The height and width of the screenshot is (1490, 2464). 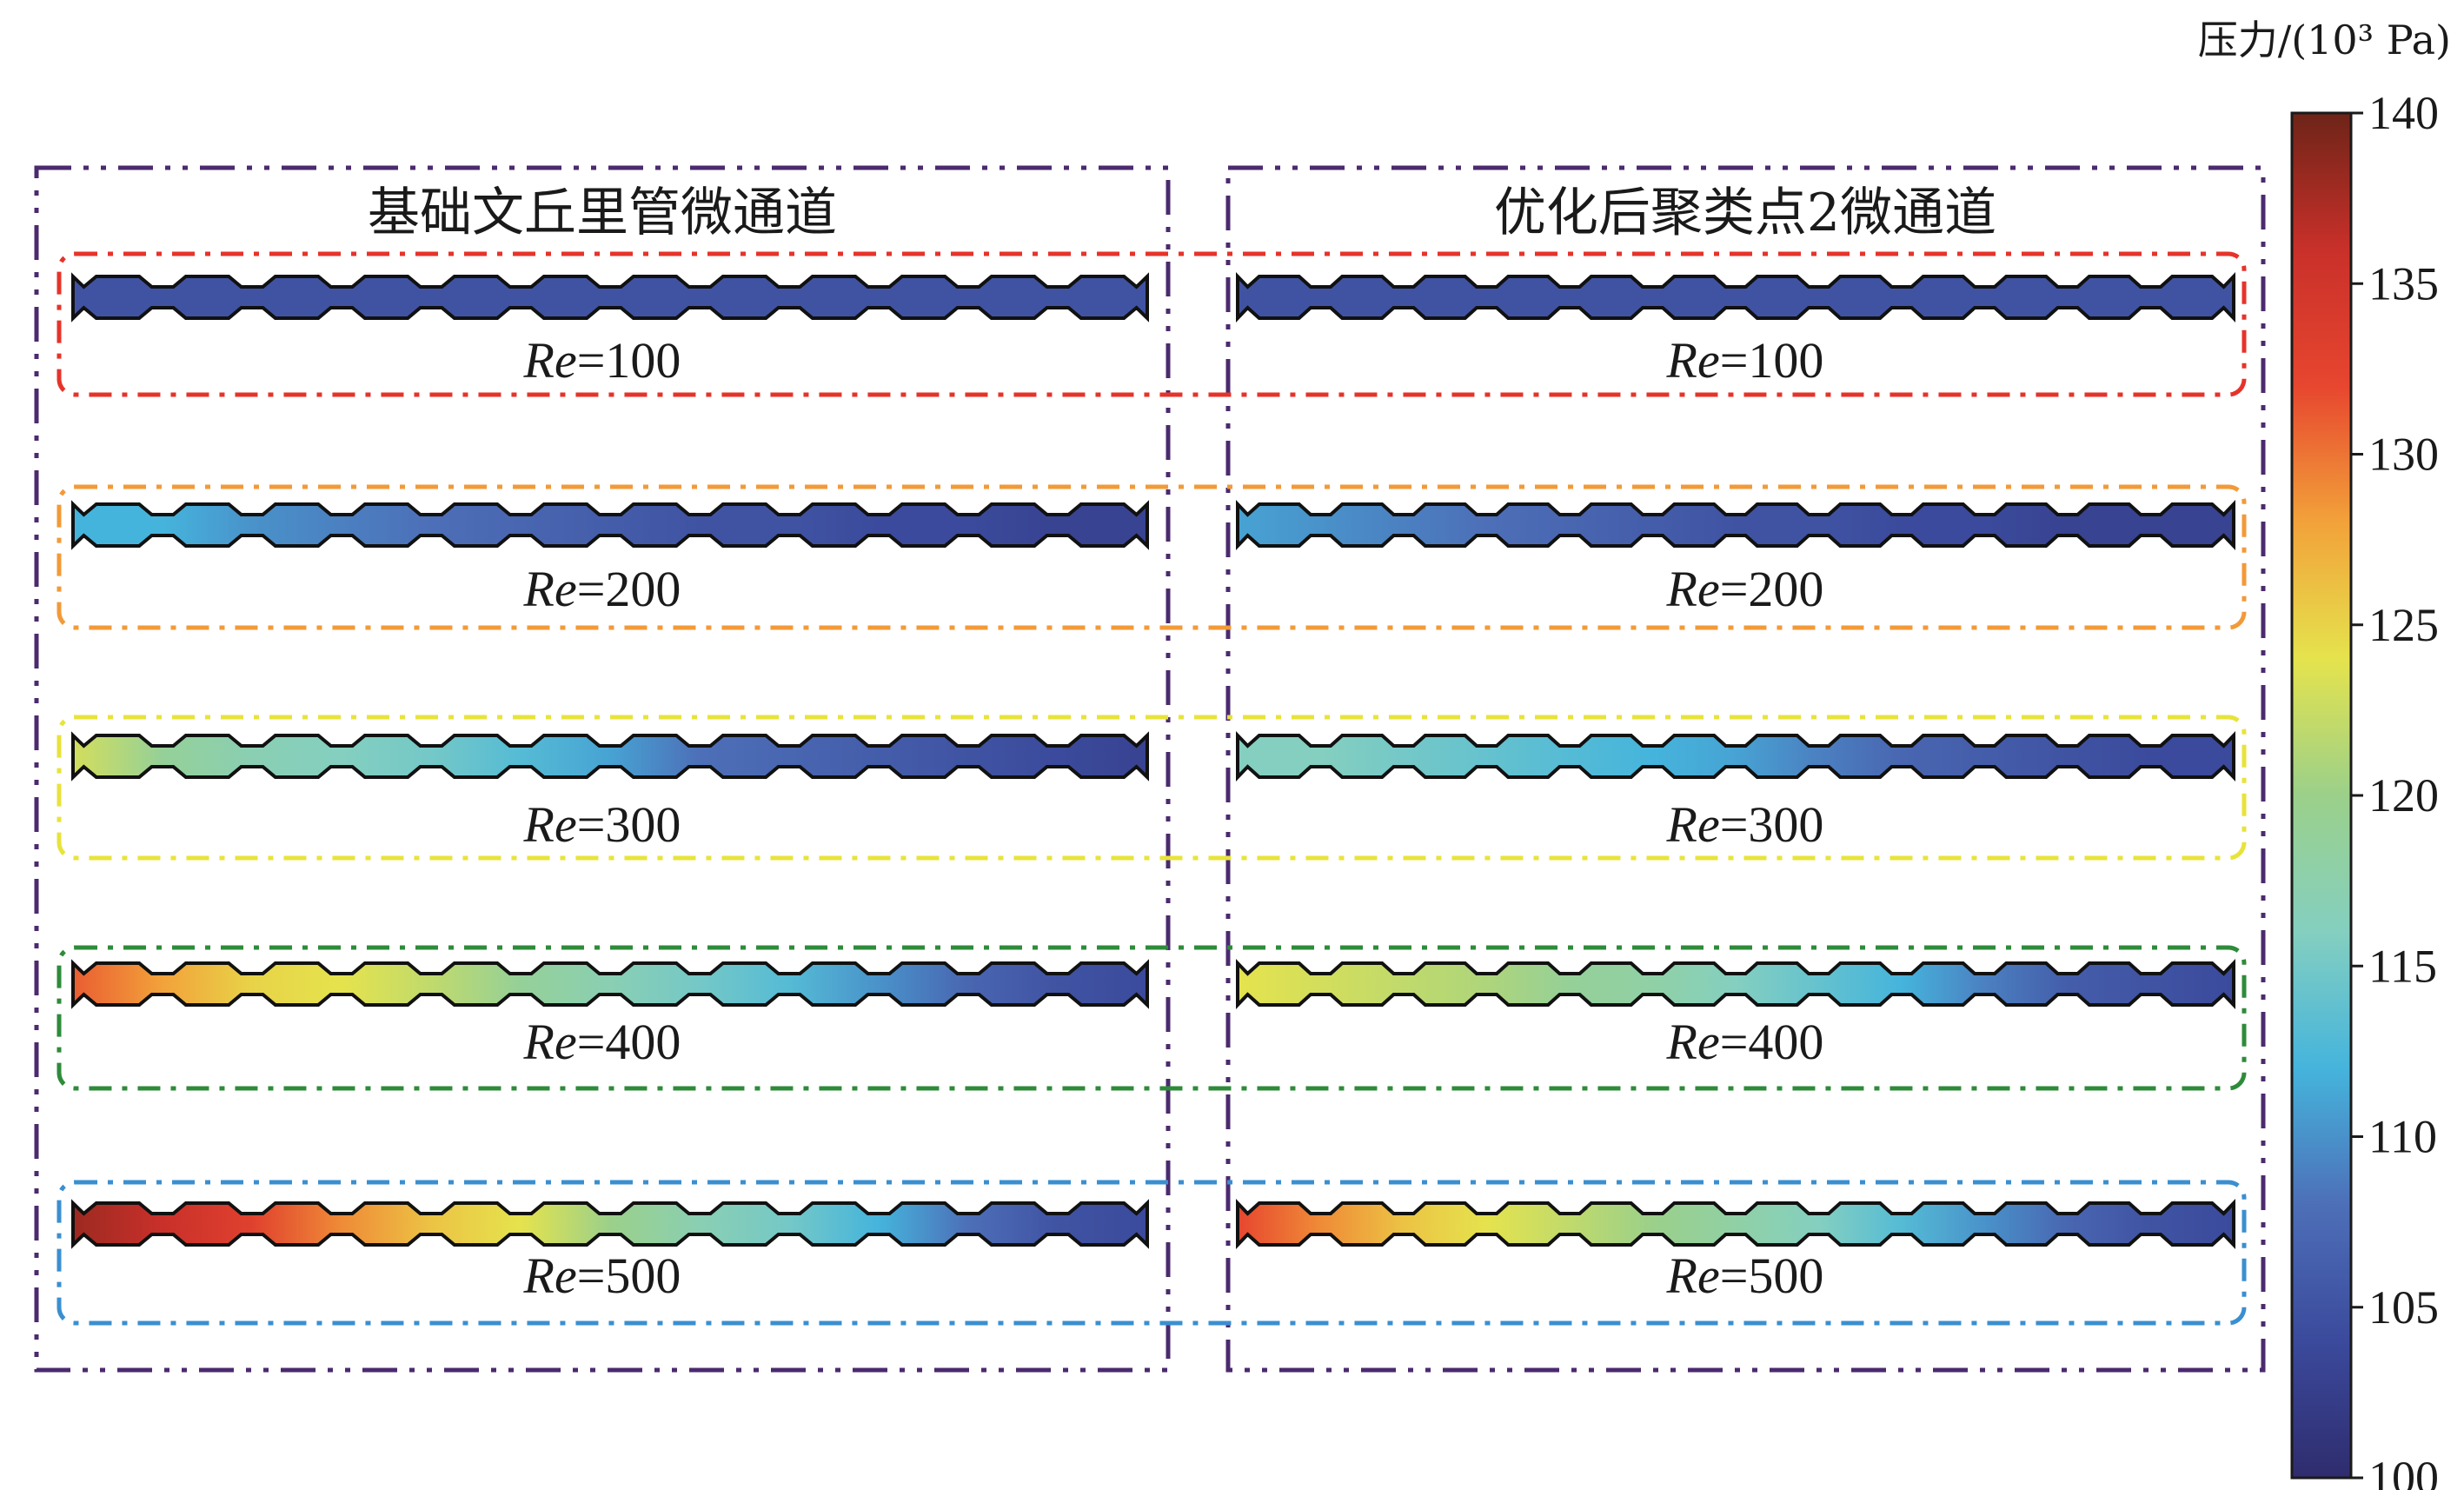 What do you see at coordinates (2403, 795) in the screenshot?
I see `colorbar-tick-label: 120` at bounding box center [2403, 795].